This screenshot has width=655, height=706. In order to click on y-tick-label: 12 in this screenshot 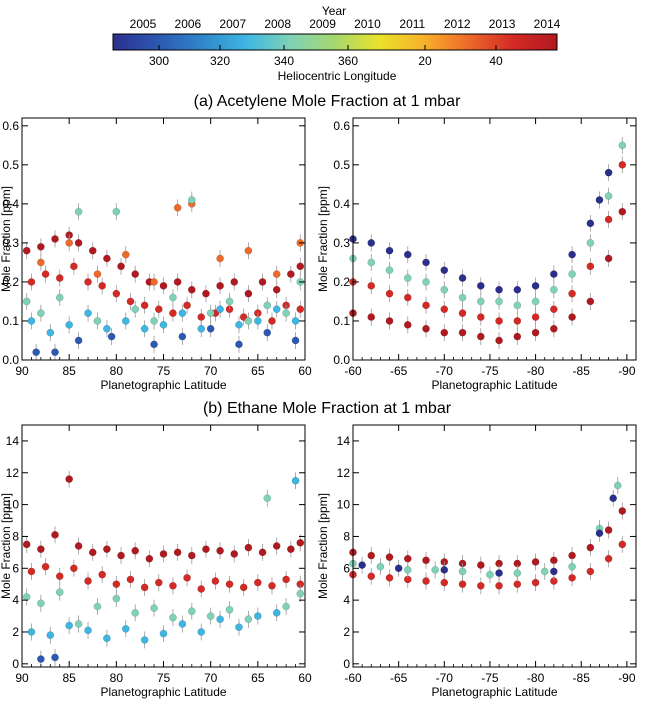, I will do `click(344, 473)`.